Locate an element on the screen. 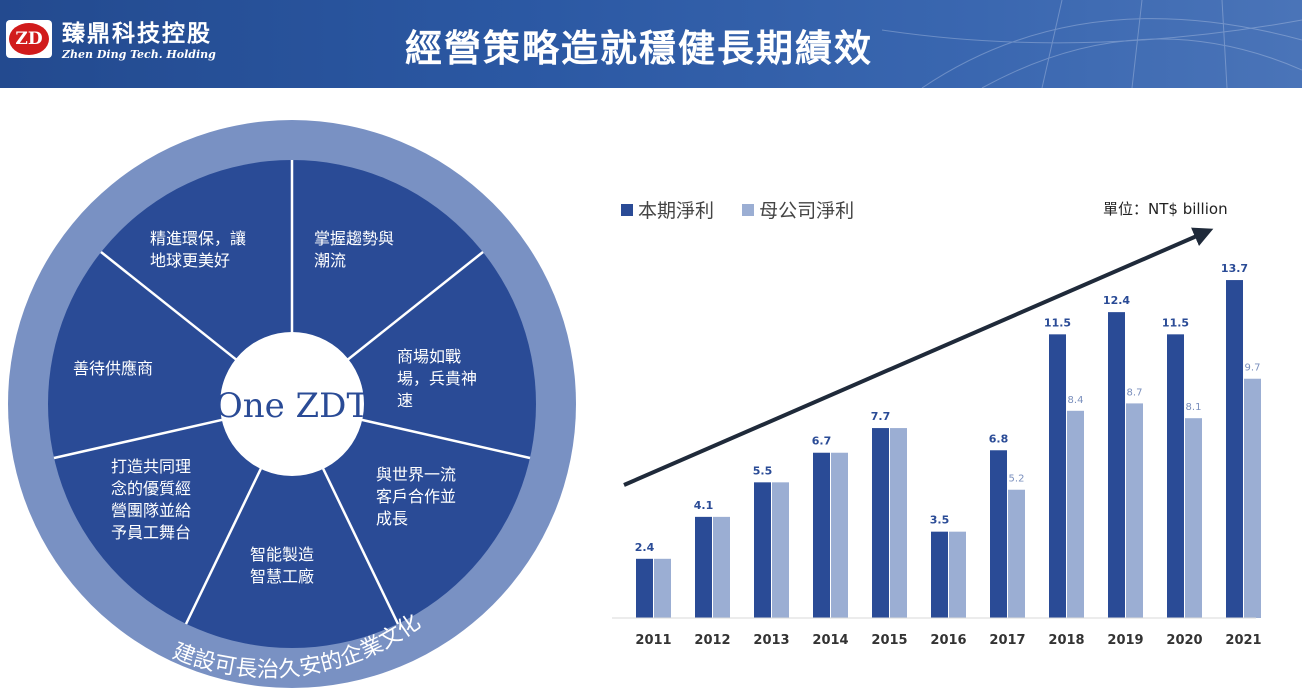 This screenshot has width=1302, height=690. data-label-series2-2017: 5.2 is located at coordinates (1017, 479).